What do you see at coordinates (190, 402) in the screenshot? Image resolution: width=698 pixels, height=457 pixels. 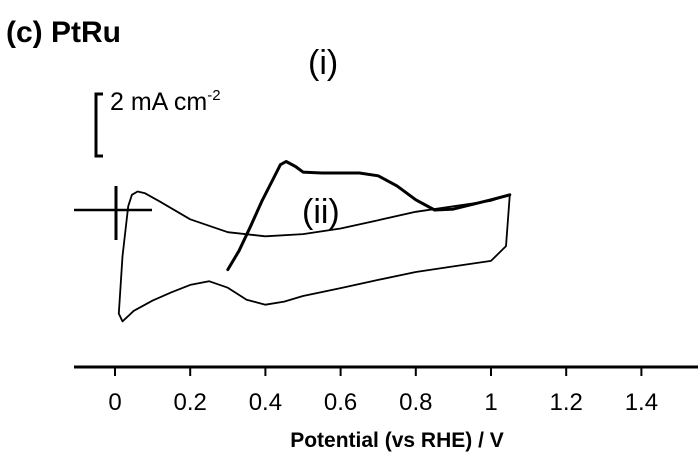 I see `x-tick-label: 0.2` at bounding box center [190, 402].